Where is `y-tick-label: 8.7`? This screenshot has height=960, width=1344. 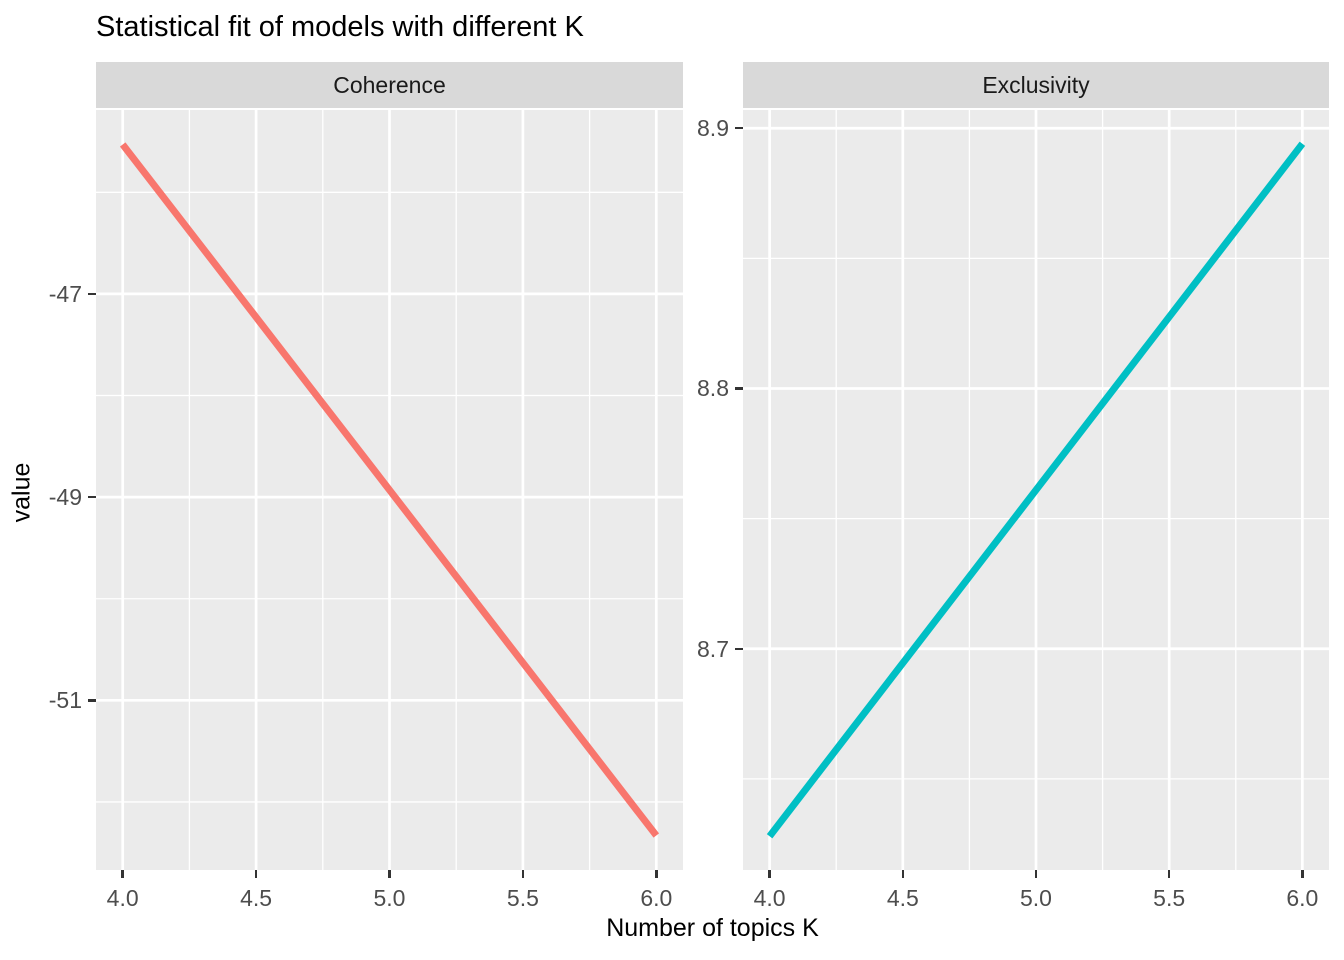 y-tick-label: 8.7 is located at coordinates (713, 648).